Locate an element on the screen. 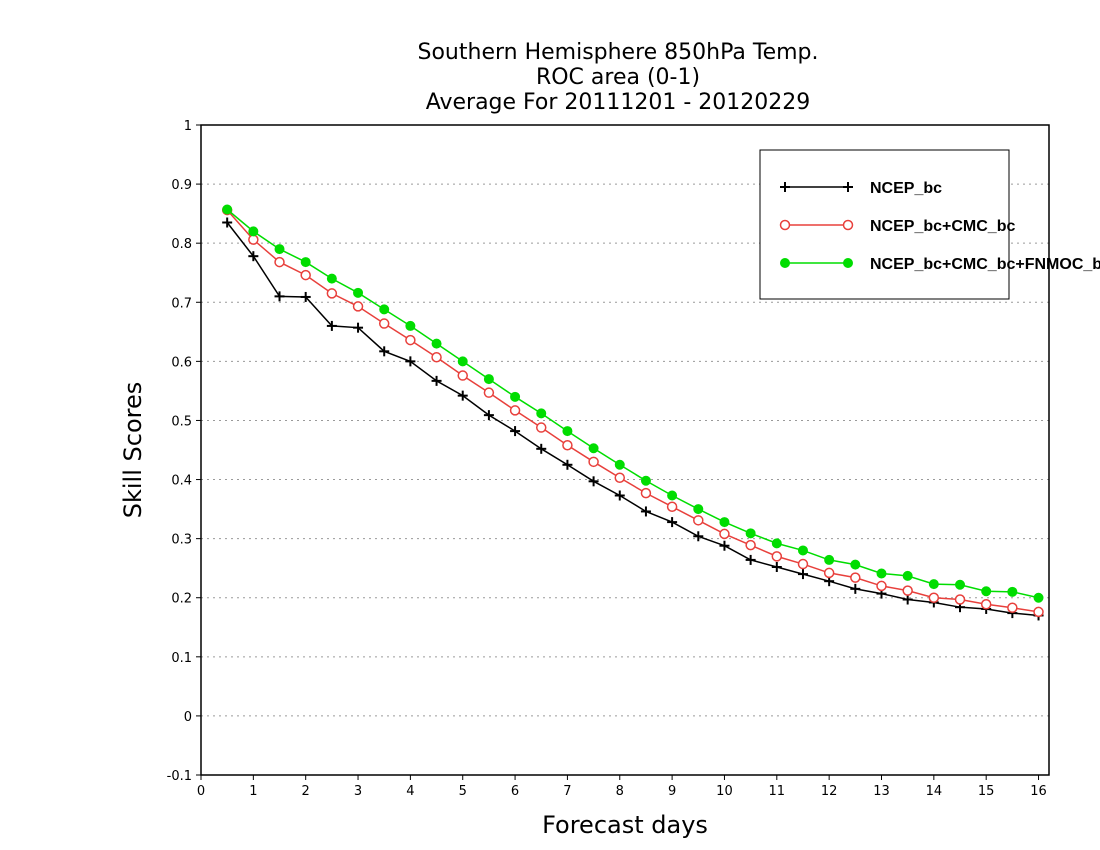 This screenshot has width=1100, height=850. y-tick-label: -0.1 is located at coordinates (179, 776).